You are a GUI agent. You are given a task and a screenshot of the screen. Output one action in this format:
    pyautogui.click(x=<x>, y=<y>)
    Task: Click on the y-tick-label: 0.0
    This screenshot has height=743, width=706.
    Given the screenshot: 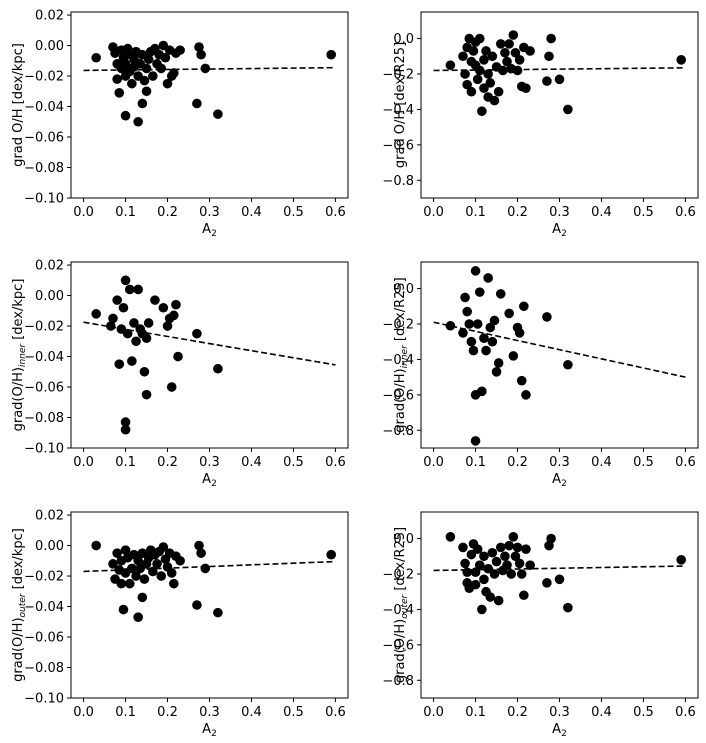 What is the action you would take?
    pyautogui.click(x=403, y=39)
    